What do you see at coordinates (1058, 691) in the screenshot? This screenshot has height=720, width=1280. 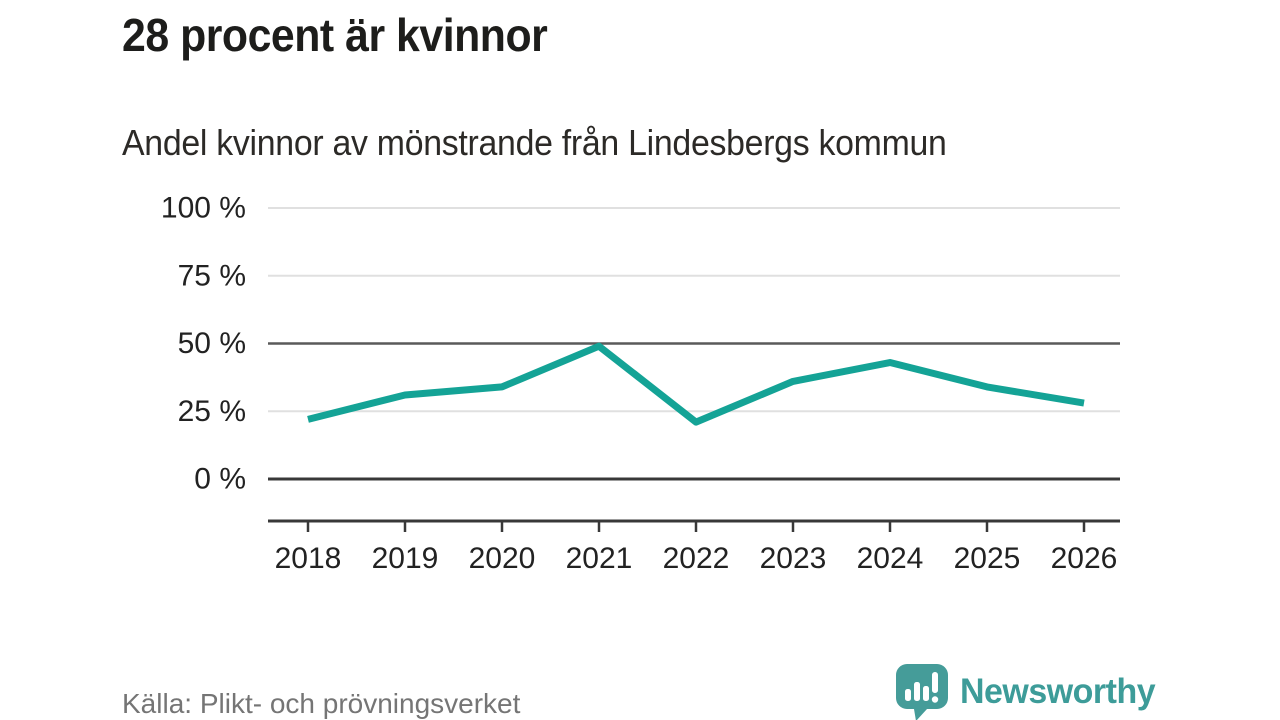 I see `brand-name: Newsworthy` at bounding box center [1058, 691].